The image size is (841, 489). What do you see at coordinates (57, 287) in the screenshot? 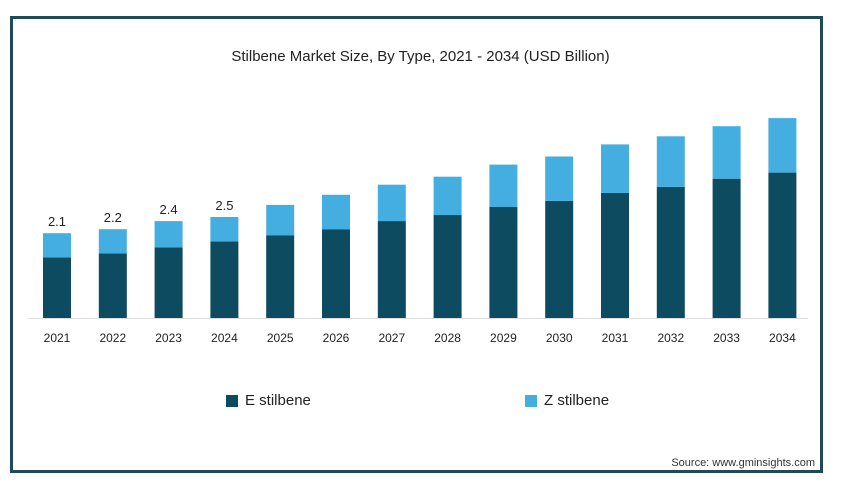
I see `bar-e-stilbene-2021` at bounding box center [57, 287].